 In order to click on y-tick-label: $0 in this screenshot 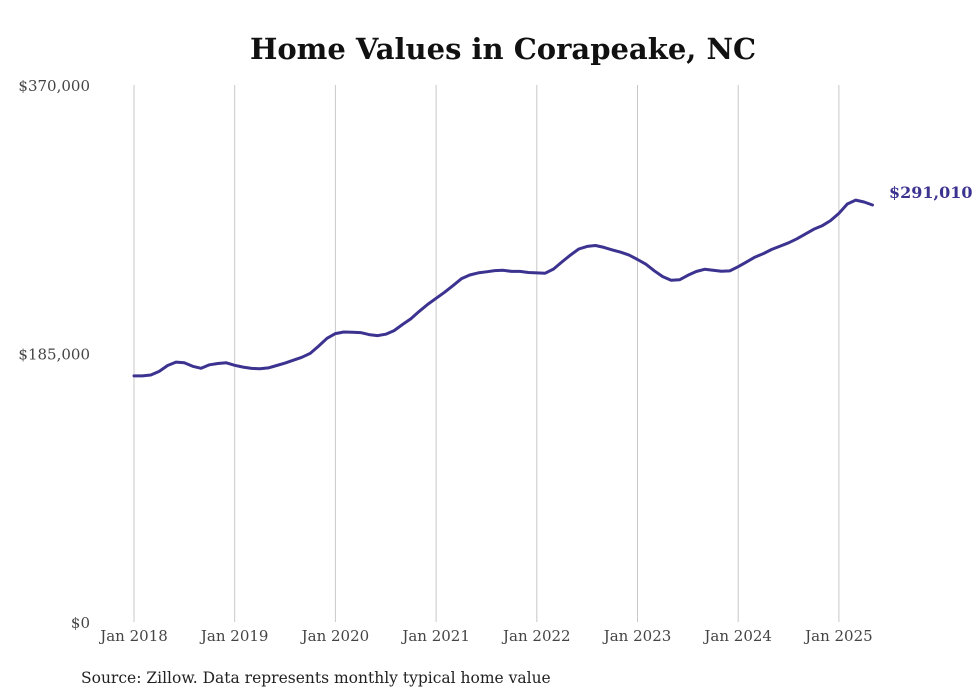, I will do `click(80, 623)`.